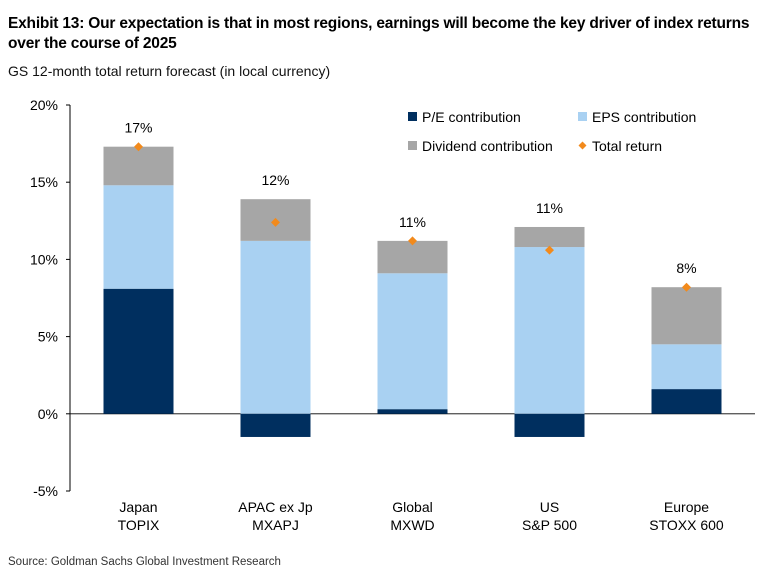 The width and height of the screenshot is (773, 578). Describe the element at coordinates (275, 525) in the screenshot. I see `x-category-label: MXAPJ` at that location.